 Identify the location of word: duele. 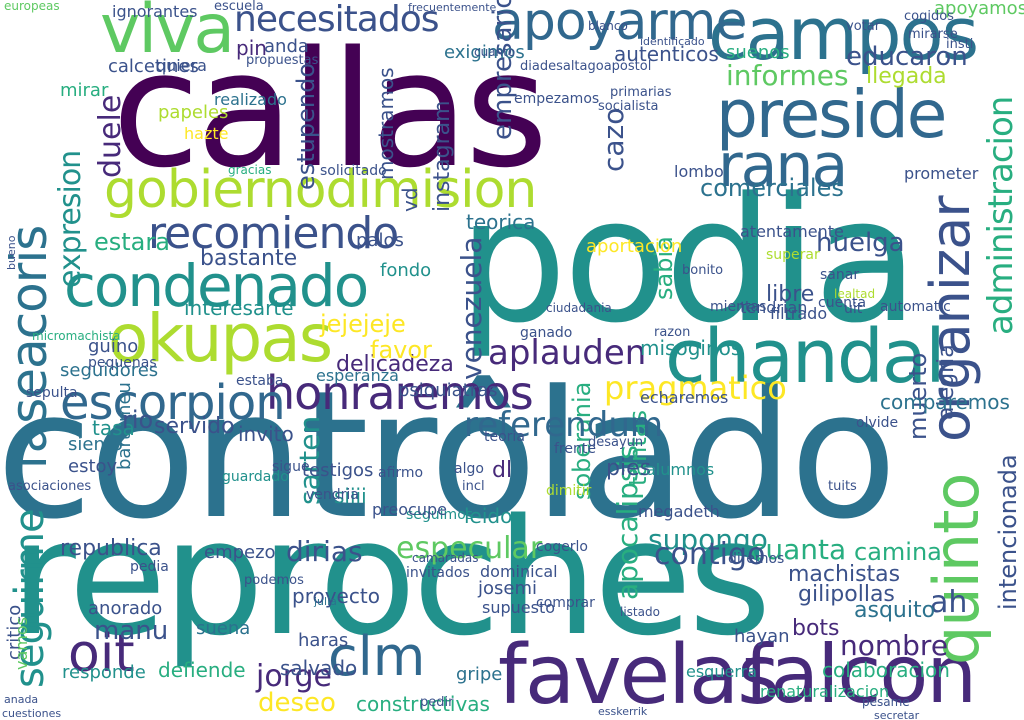
(110, 136).